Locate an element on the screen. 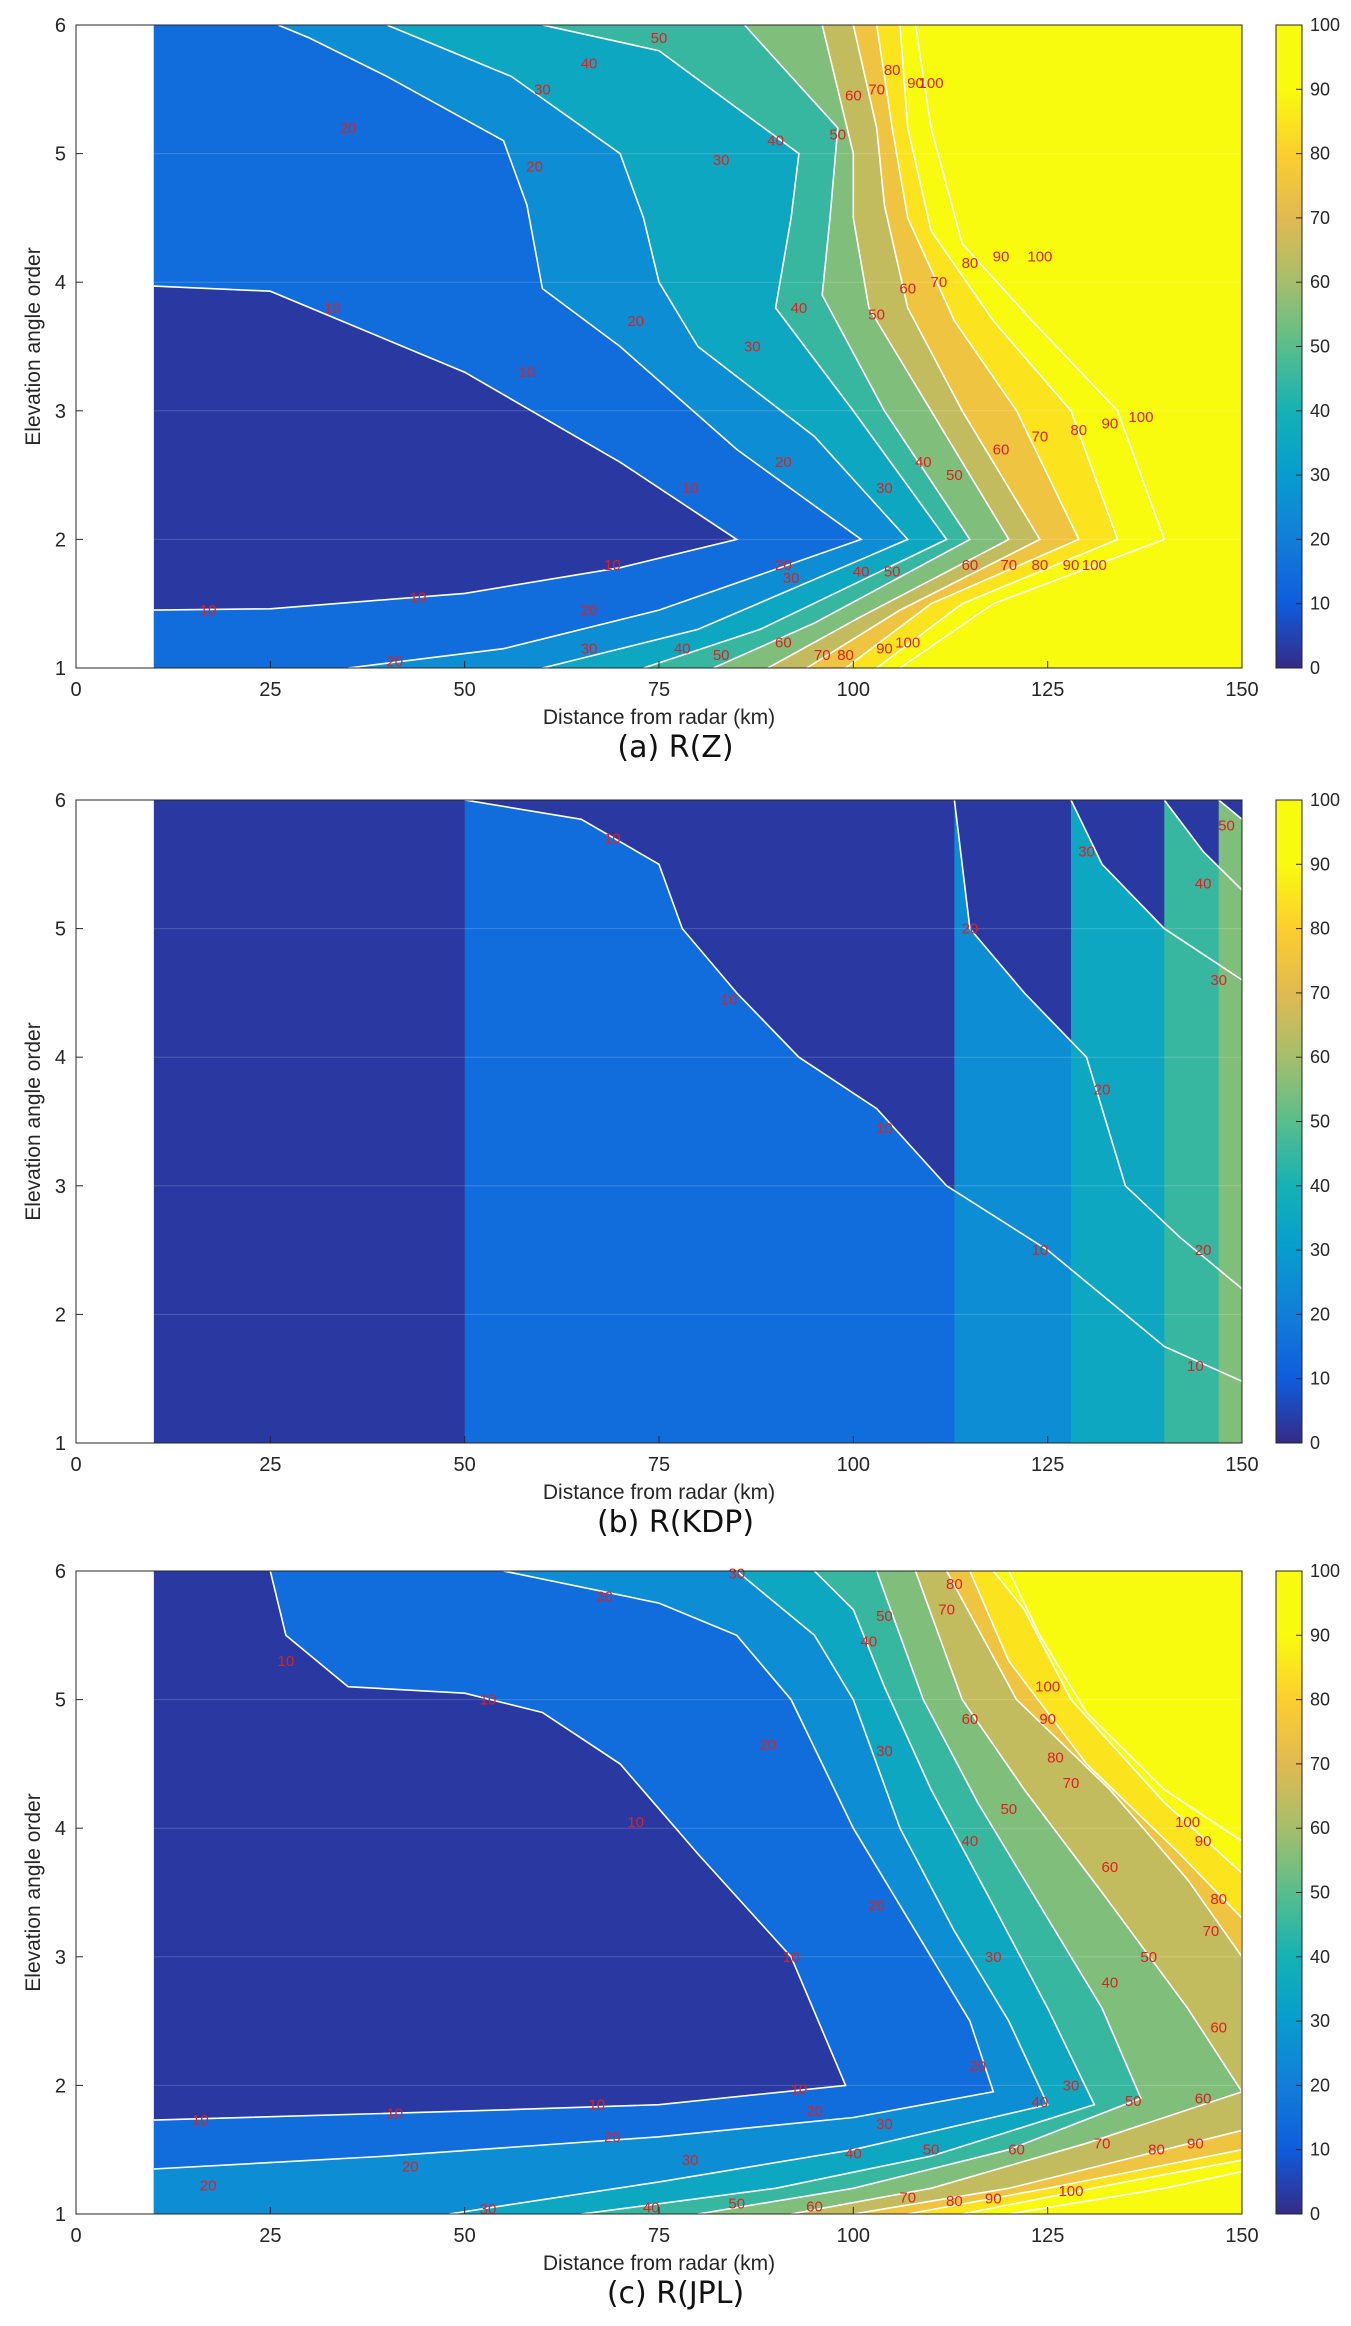 This screenshot has height=2326, width=1351. y-tick-label: 6 is located at coordinates (60, 1572).